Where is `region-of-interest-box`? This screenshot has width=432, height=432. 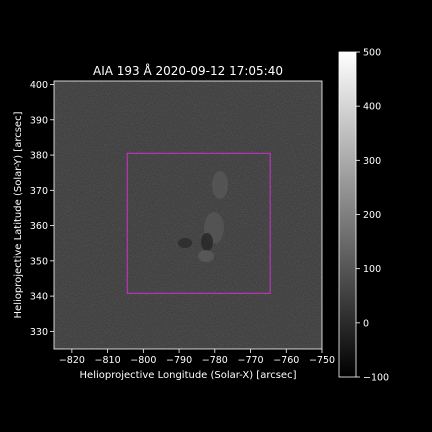 region-of-interest-box is located at coordinates (198, 223).